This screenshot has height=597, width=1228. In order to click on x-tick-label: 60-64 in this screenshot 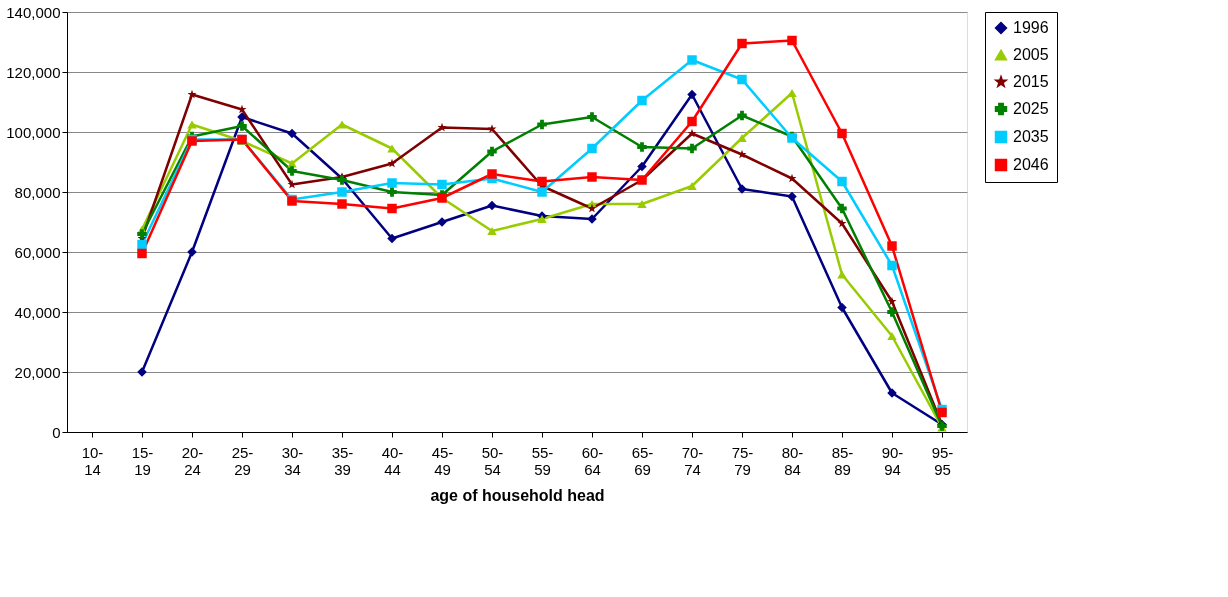, I will do `click(592, 460)`.